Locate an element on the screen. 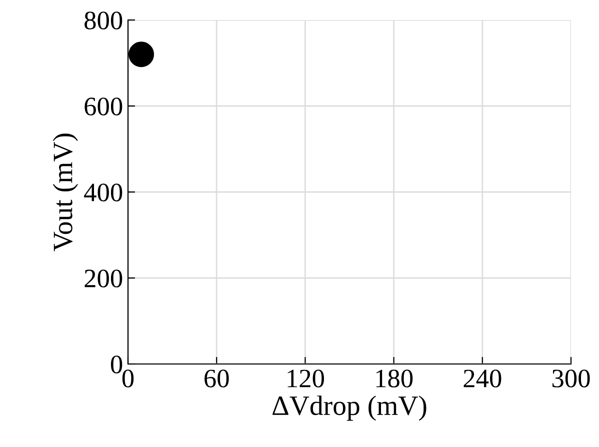 This screenshot has width=599, height=447. x-tick-label: 240 is located at coordinates (483, 379).